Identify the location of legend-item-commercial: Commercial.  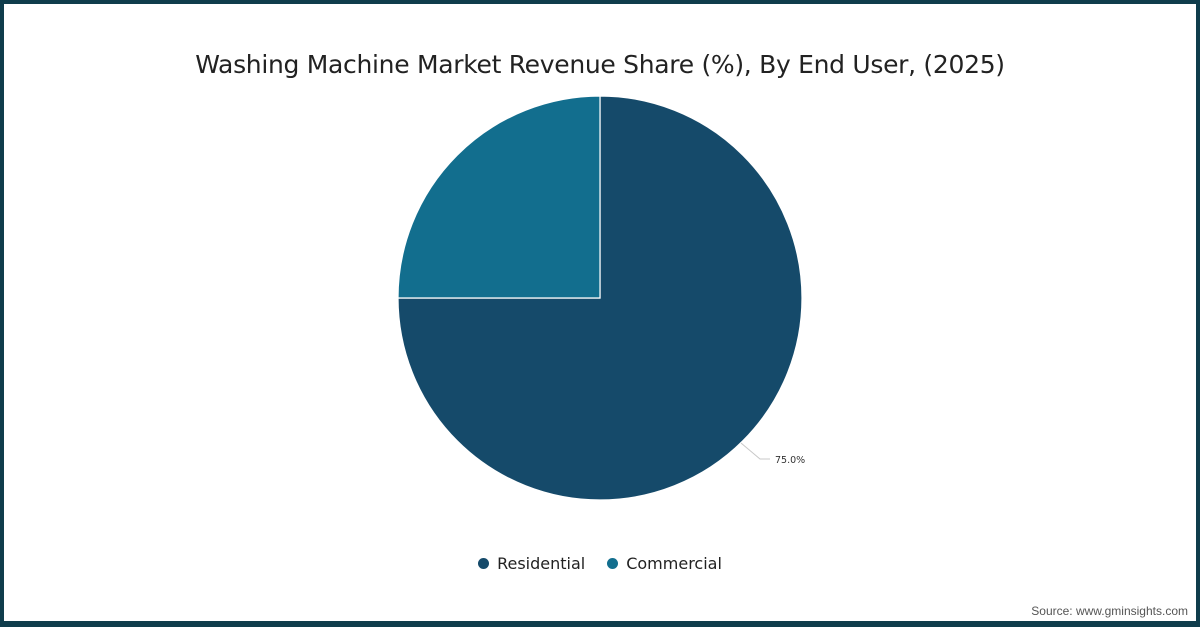
(664, 563).